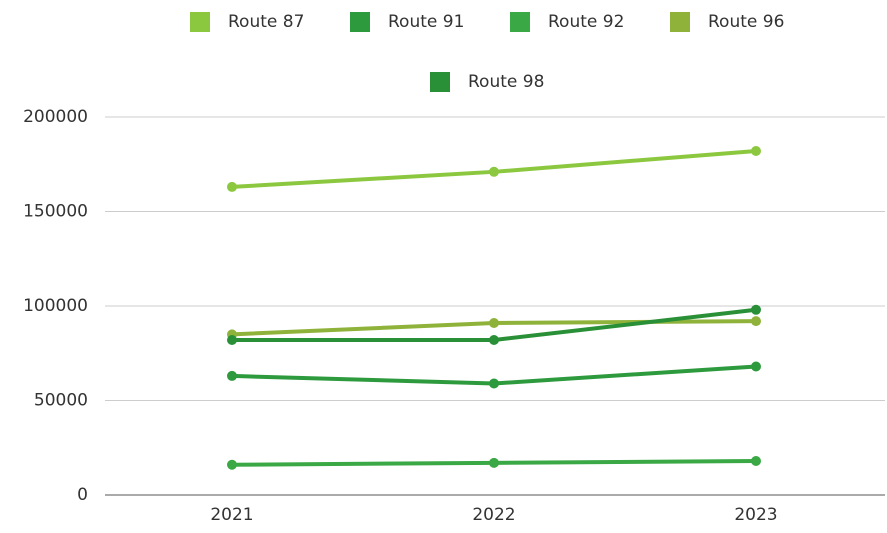 This screenshot has height=533, width=887. What do you see at coordinates (493, 515) in the screenshot?
I see `x-tick-label: 2022` at bounding box center [493, 515].